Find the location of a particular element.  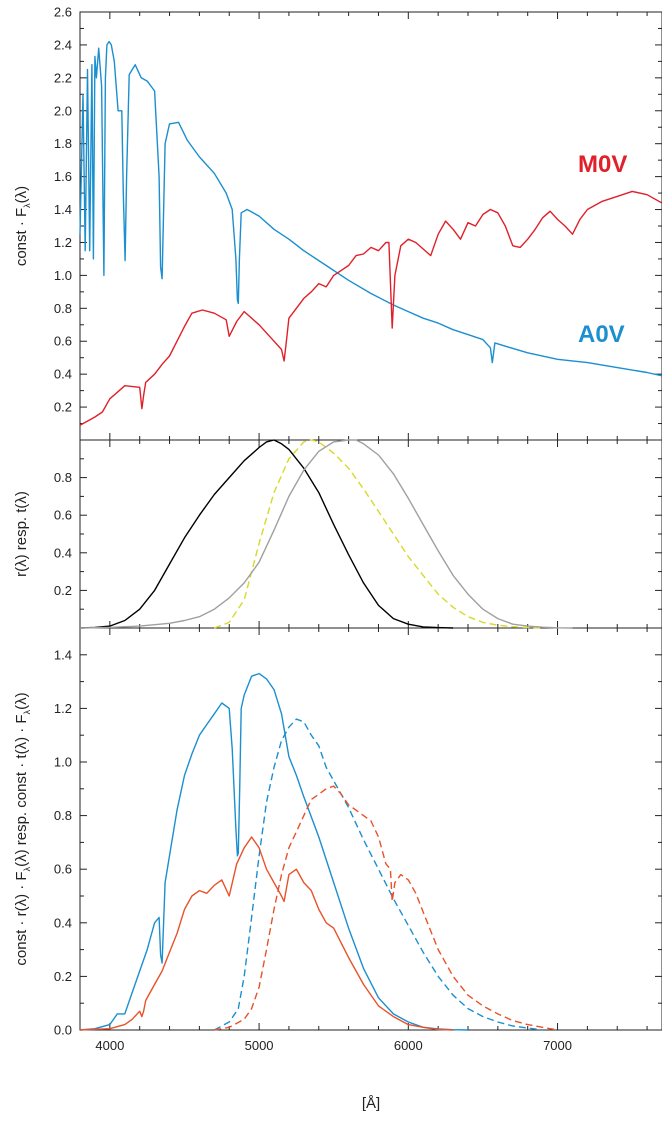

bottom-y-axis-label-part-1: const · r(λ) · F is located at coordinates (21, 918).